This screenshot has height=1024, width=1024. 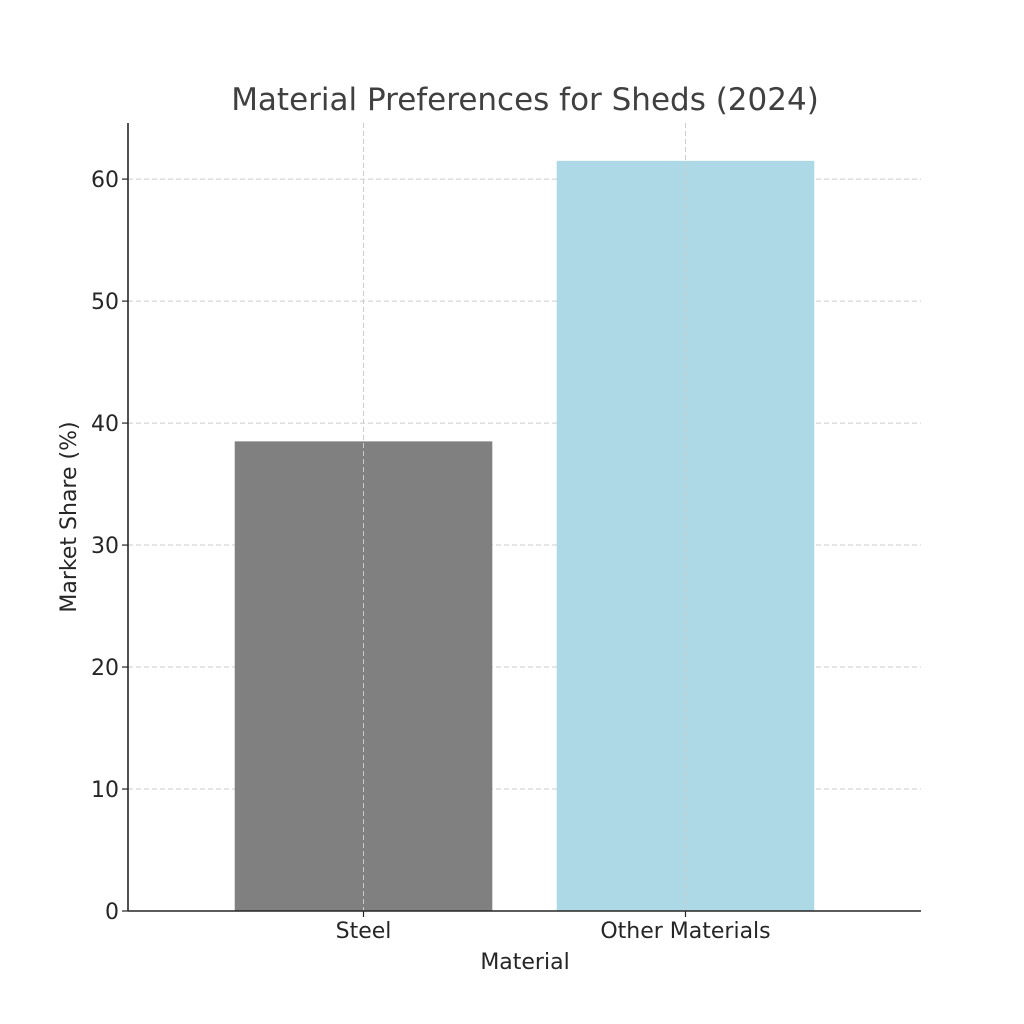 I want to click on y-tick-label: 40, so click(x=105, y=424).